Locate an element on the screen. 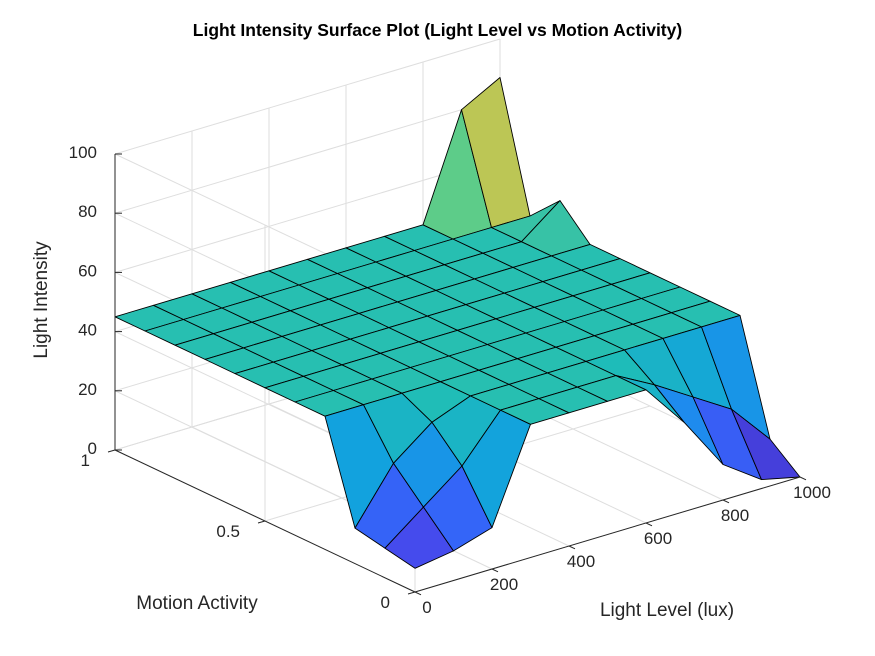 Image resolution: width=875 pixels, height=656 pixels. x-tick-label: 600 is located at coordinates (658, 538).